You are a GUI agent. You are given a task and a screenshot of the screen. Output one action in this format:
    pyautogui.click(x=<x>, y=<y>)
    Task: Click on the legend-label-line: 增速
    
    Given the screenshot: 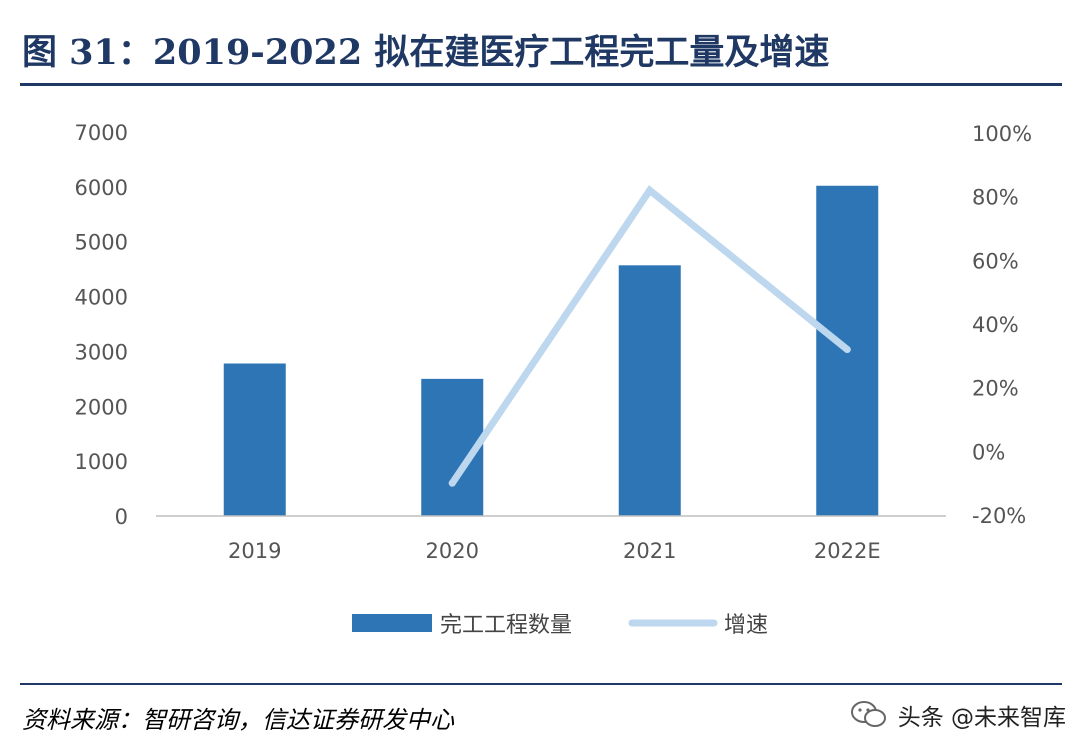 What is the action you would take?
    pyautogui.click(x=746, y=625)
    